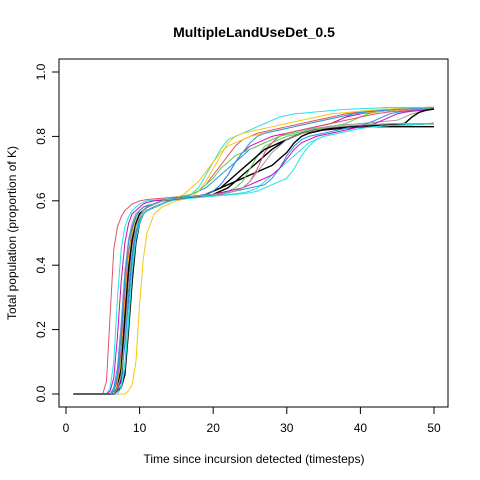 The image size is (480, 480). What do you see at coordinates (41, 393) in the screenshot?
I see `y-tick-label: 0.0` at bounding box center [41, 393].